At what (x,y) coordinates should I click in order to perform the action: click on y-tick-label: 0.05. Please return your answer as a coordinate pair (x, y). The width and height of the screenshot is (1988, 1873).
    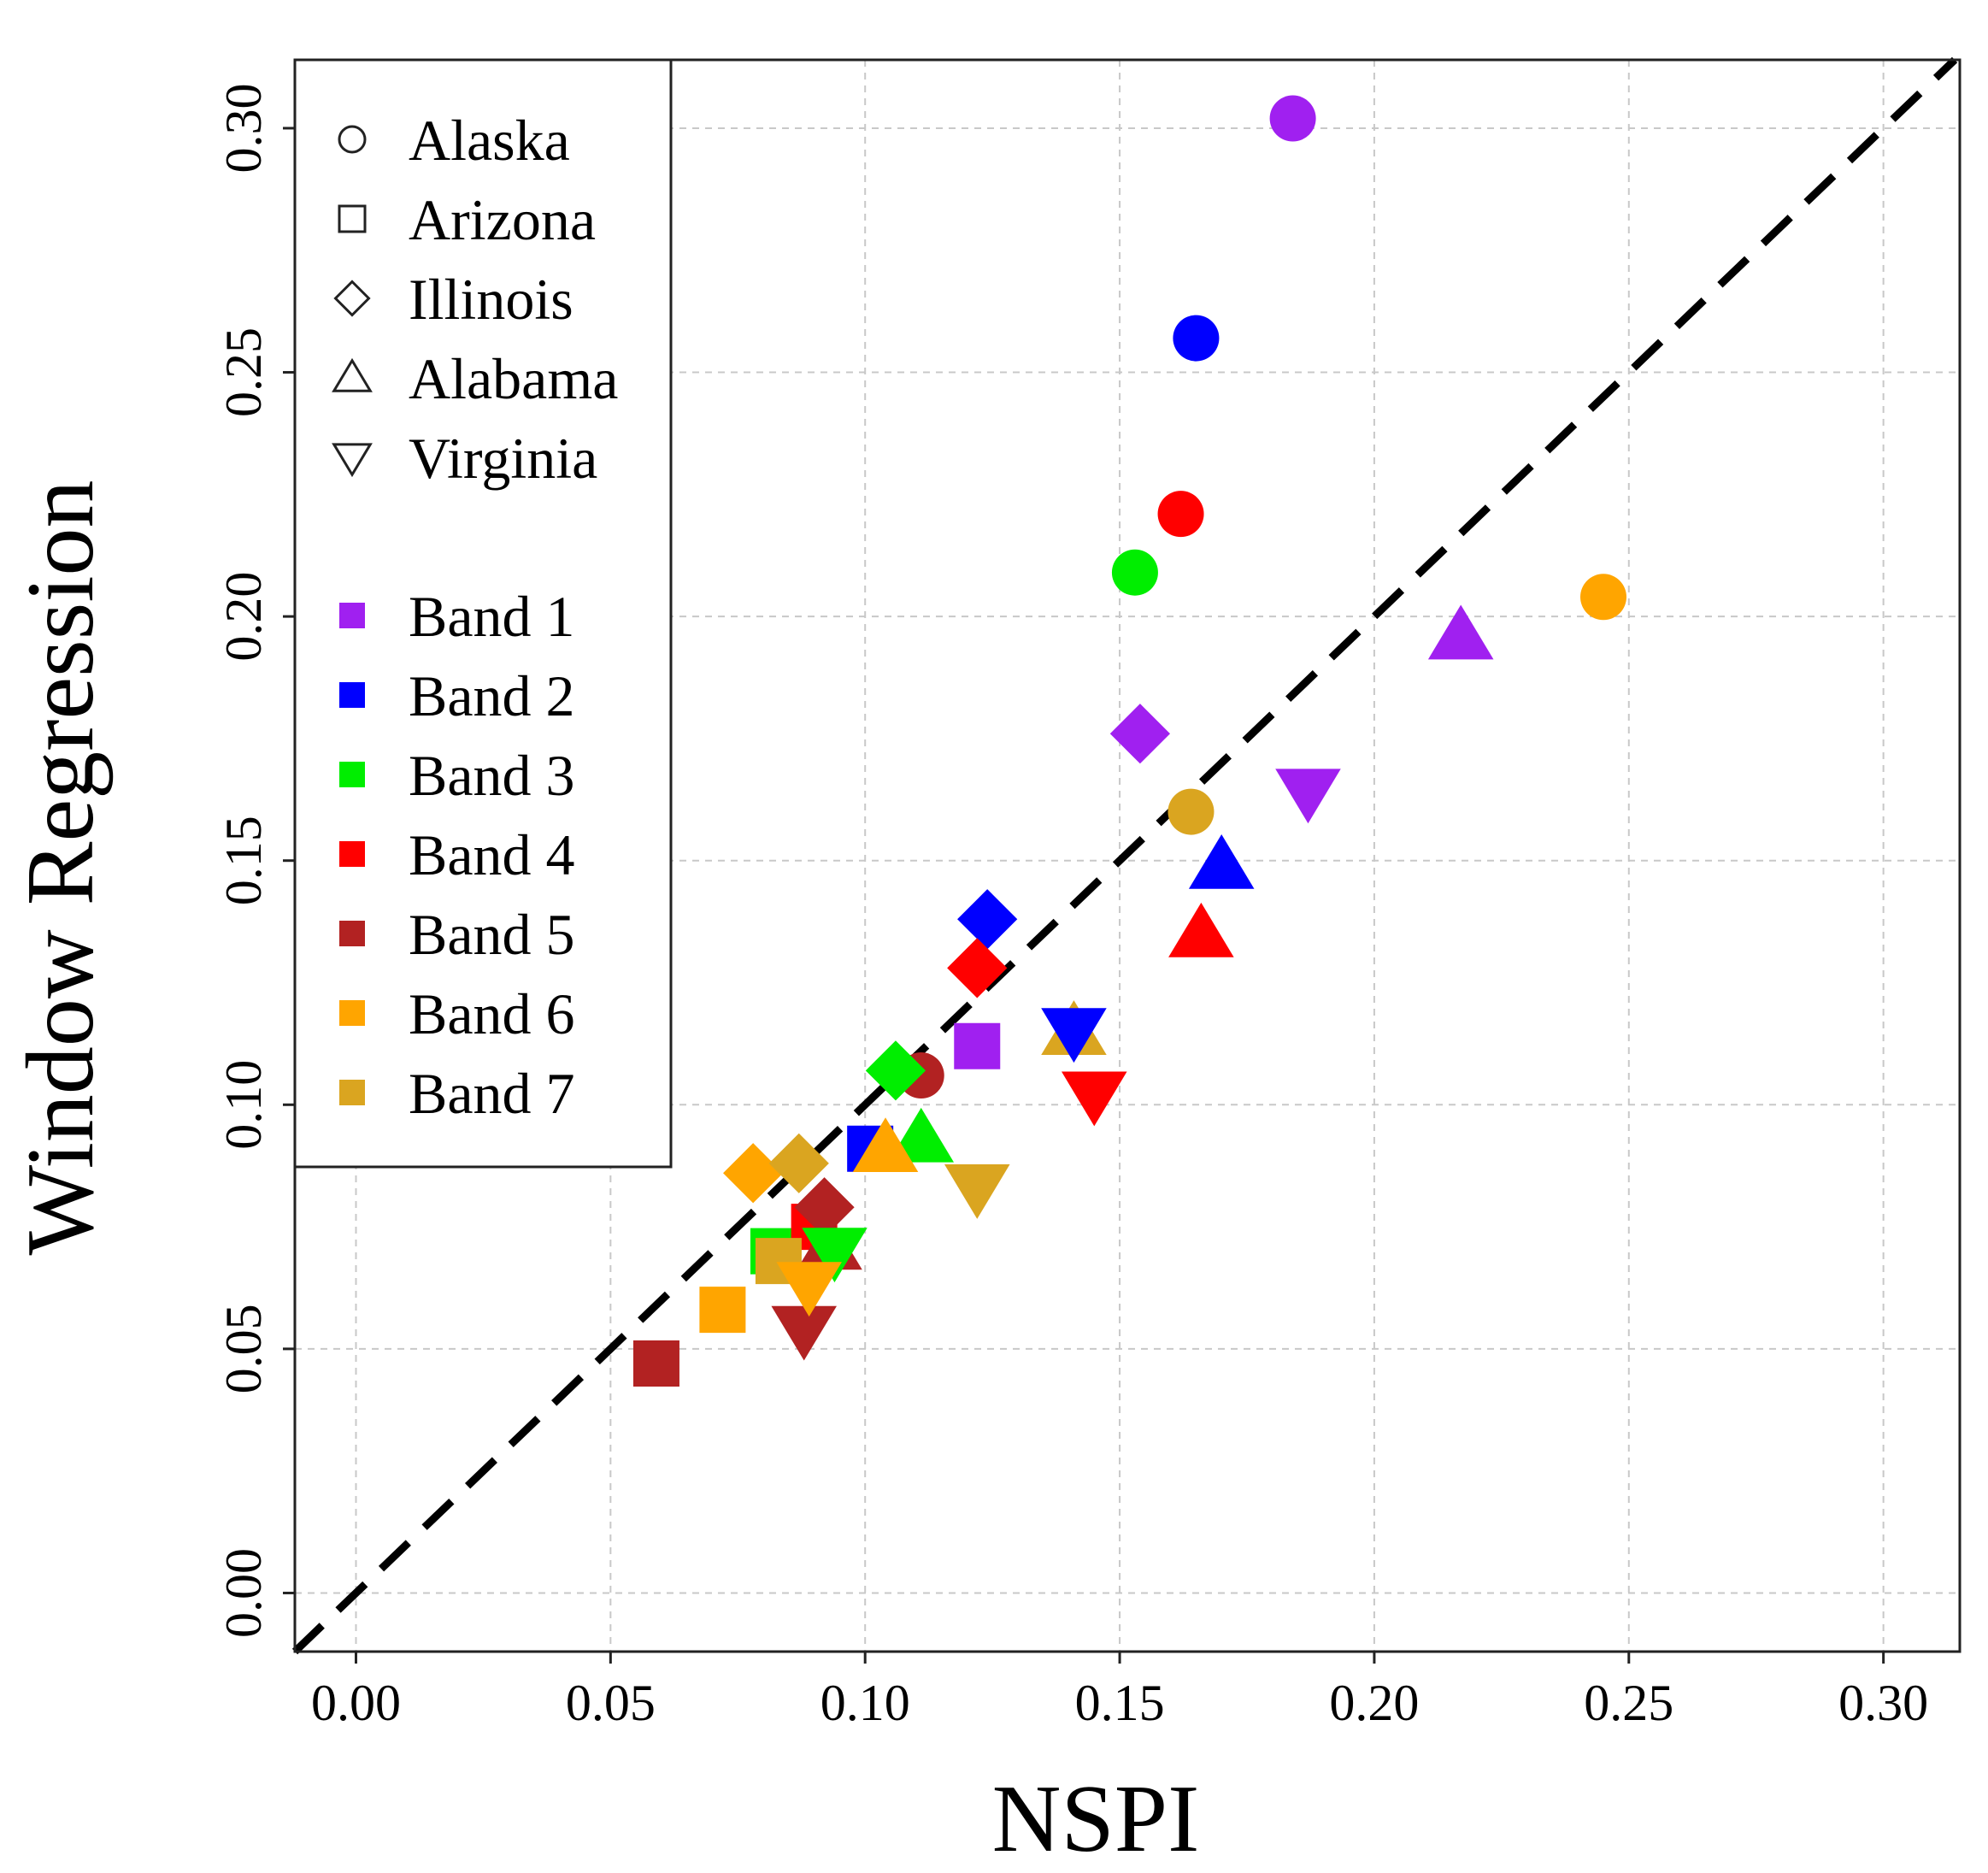
    Looking at the image, I should click on (243, 1348).